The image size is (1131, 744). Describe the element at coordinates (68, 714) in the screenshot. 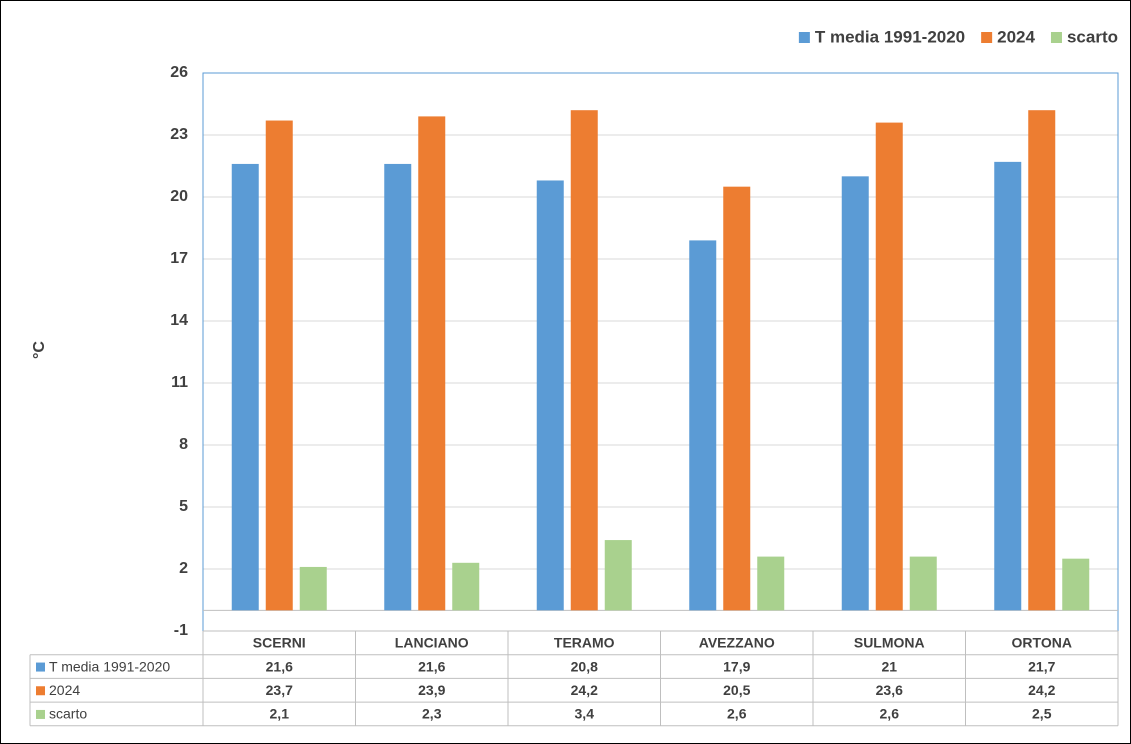

I see `table-series-name: scarto` at that location.